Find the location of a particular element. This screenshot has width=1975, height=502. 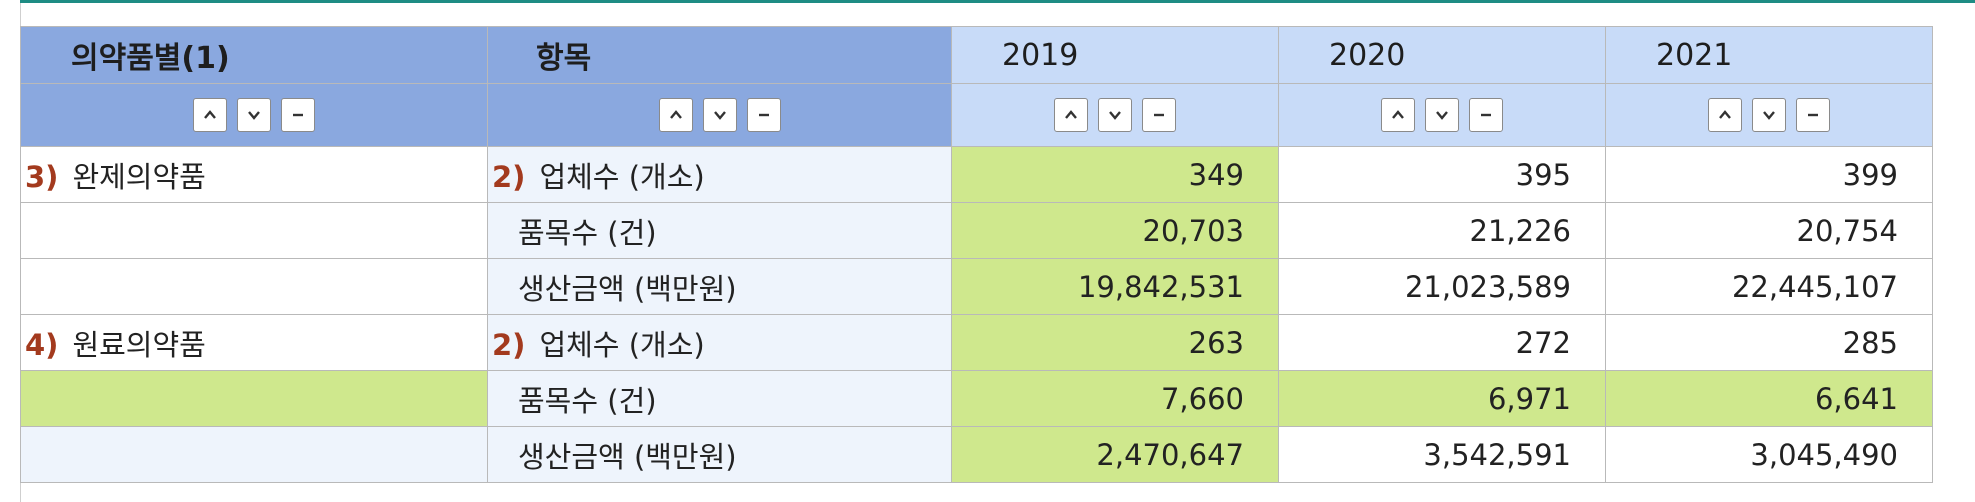

sort-controls-2019 is located at coordinates (1115, 115).